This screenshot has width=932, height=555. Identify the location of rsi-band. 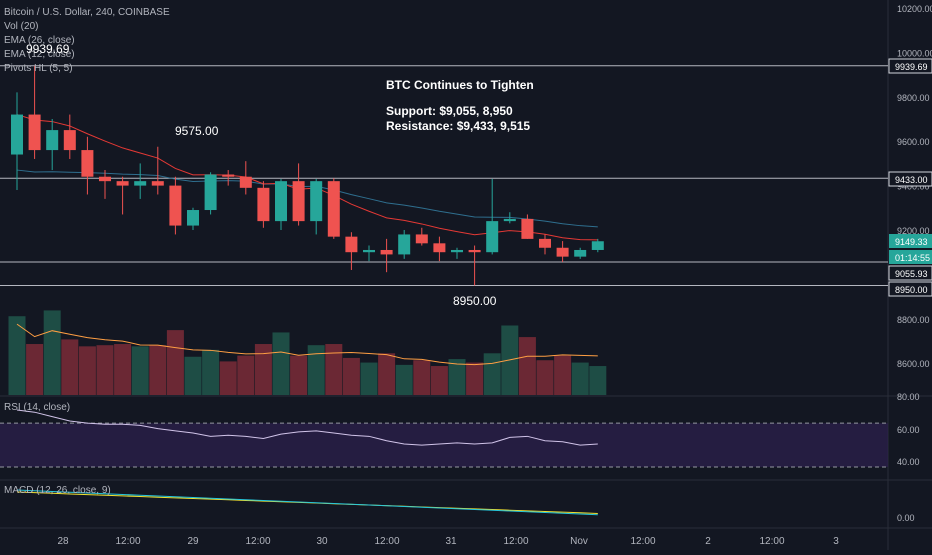
(444, 445).